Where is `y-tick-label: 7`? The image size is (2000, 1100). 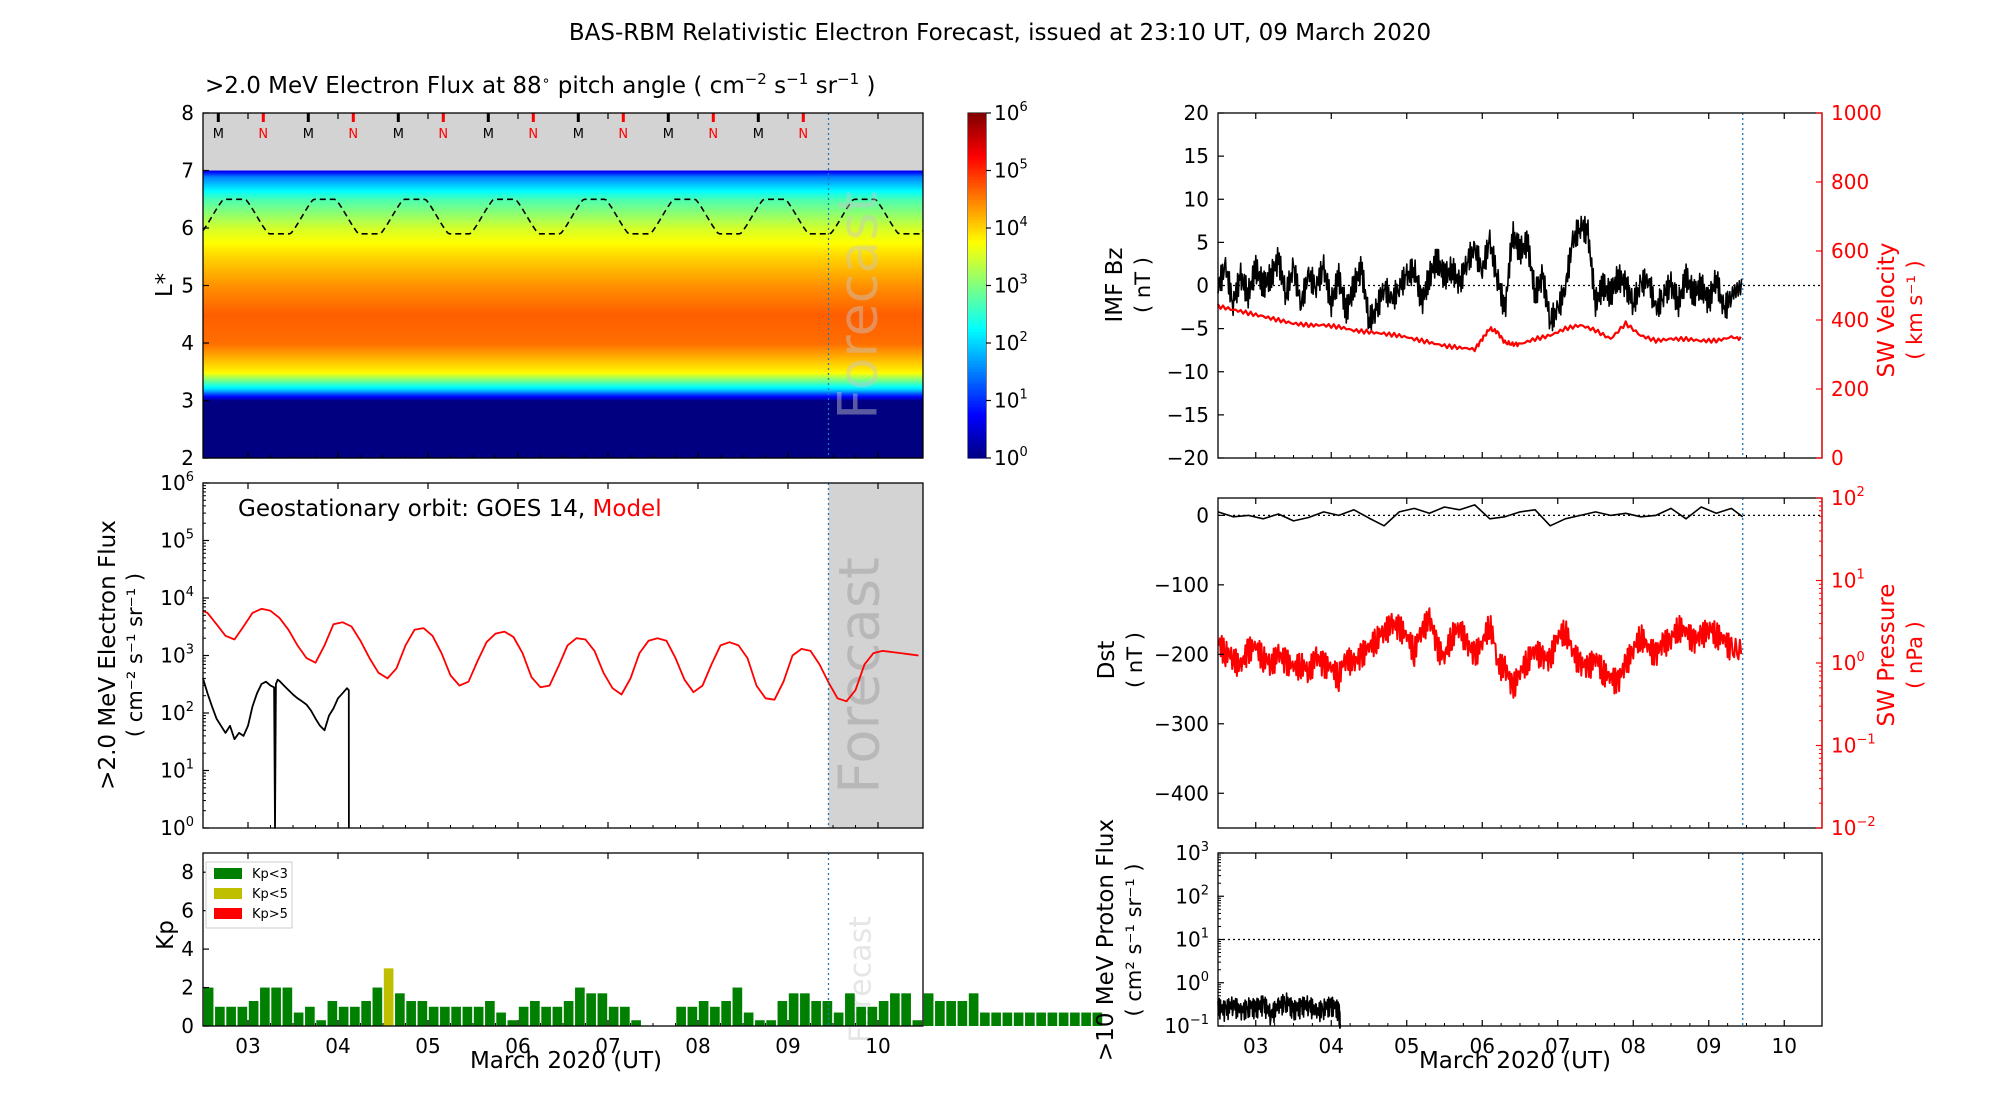
y-tick-label: 7 is located at coordinates (187, 171).